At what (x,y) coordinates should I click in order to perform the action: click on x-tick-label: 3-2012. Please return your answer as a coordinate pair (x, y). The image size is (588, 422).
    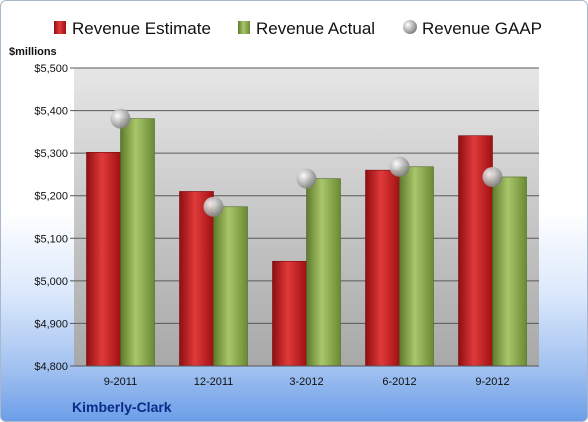
    Looking at the image, I should click on (306, 382).